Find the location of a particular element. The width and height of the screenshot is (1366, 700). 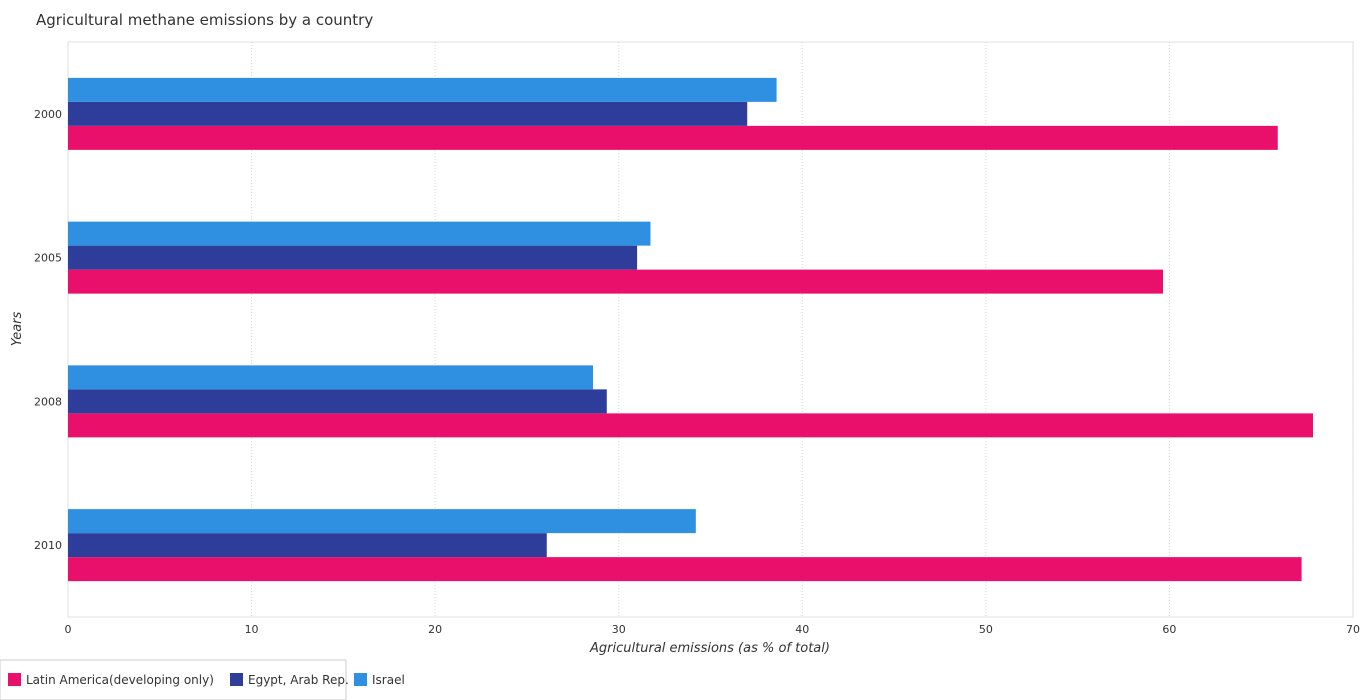

x-tick-label: 60 is located at coordinates (1169, 629).